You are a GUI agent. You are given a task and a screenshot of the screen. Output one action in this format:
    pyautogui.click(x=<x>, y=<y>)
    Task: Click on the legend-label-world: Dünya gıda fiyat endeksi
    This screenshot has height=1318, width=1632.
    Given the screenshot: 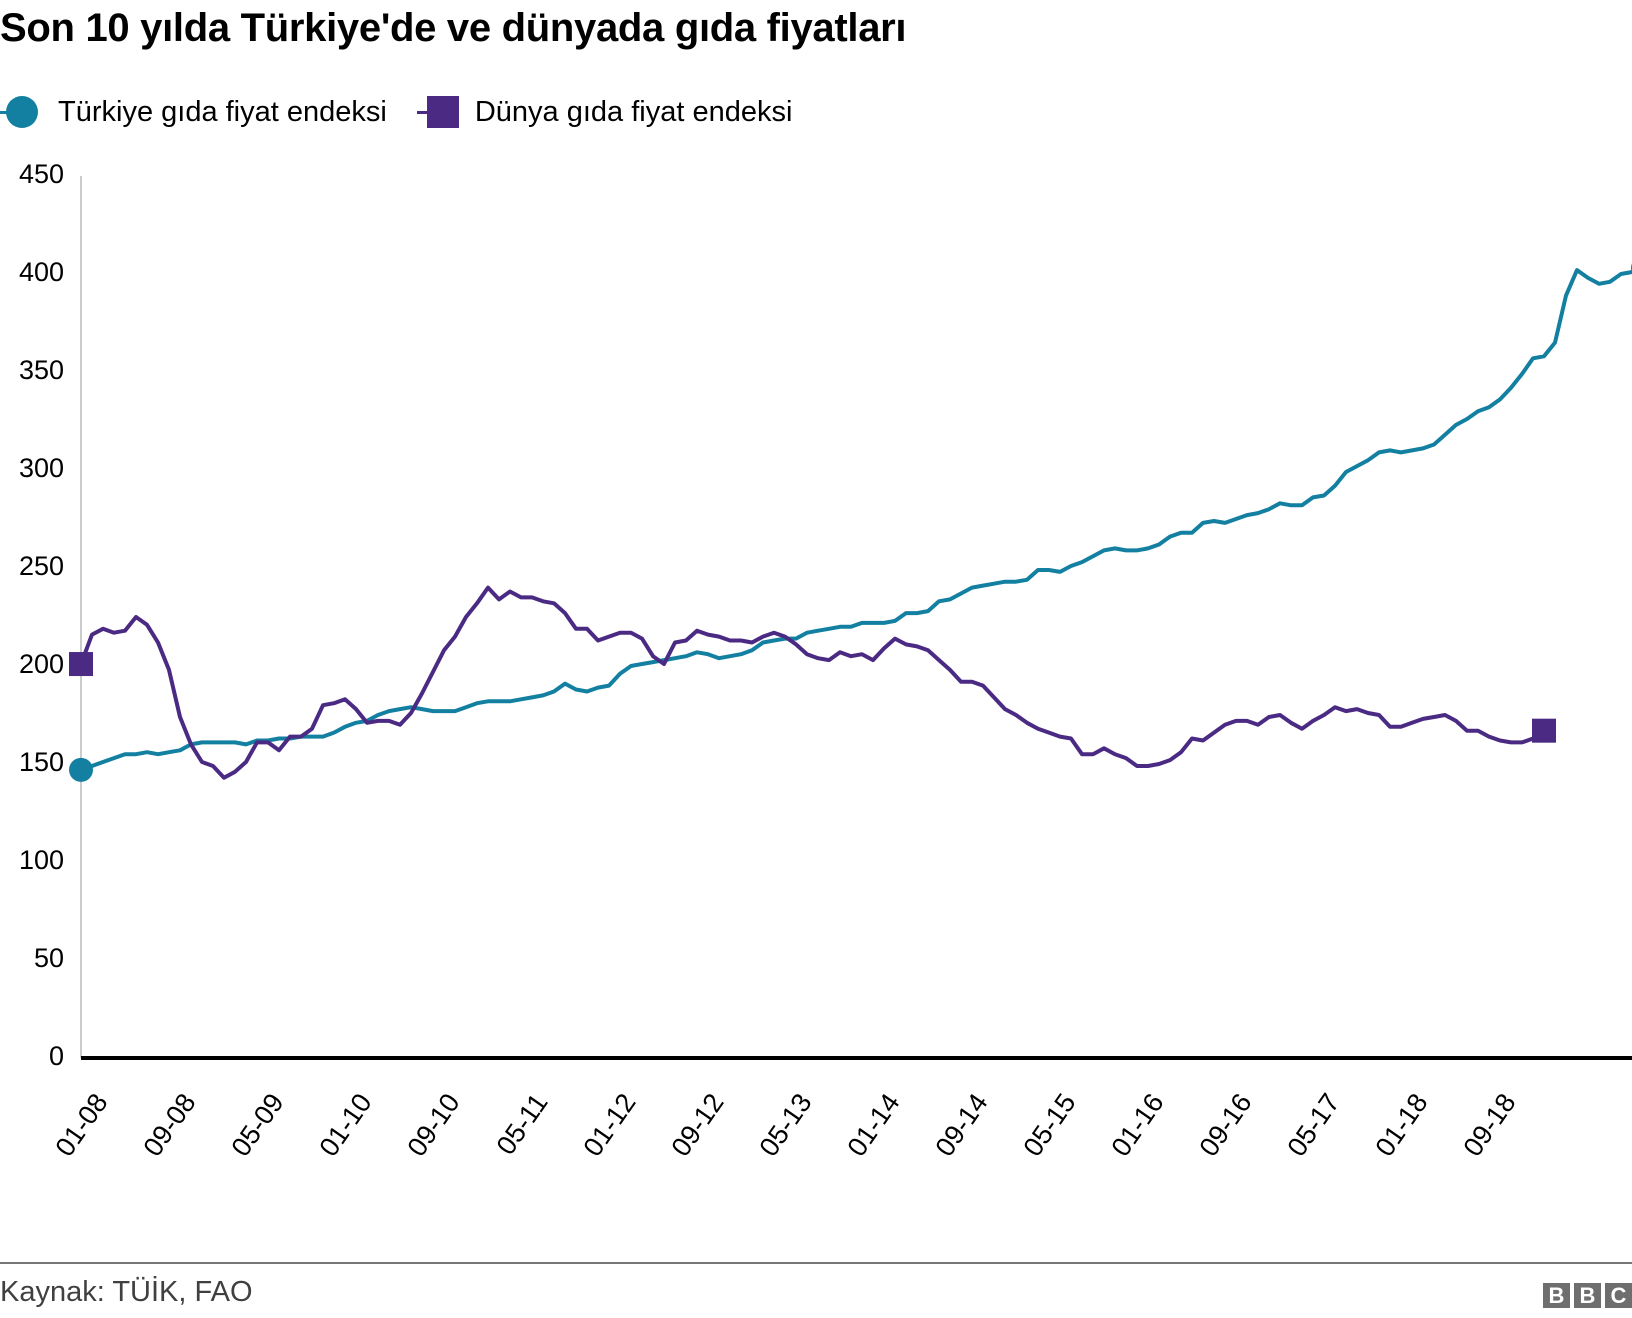 What is the action you would take?
    pyautogui.click(x=633, y=111)
    